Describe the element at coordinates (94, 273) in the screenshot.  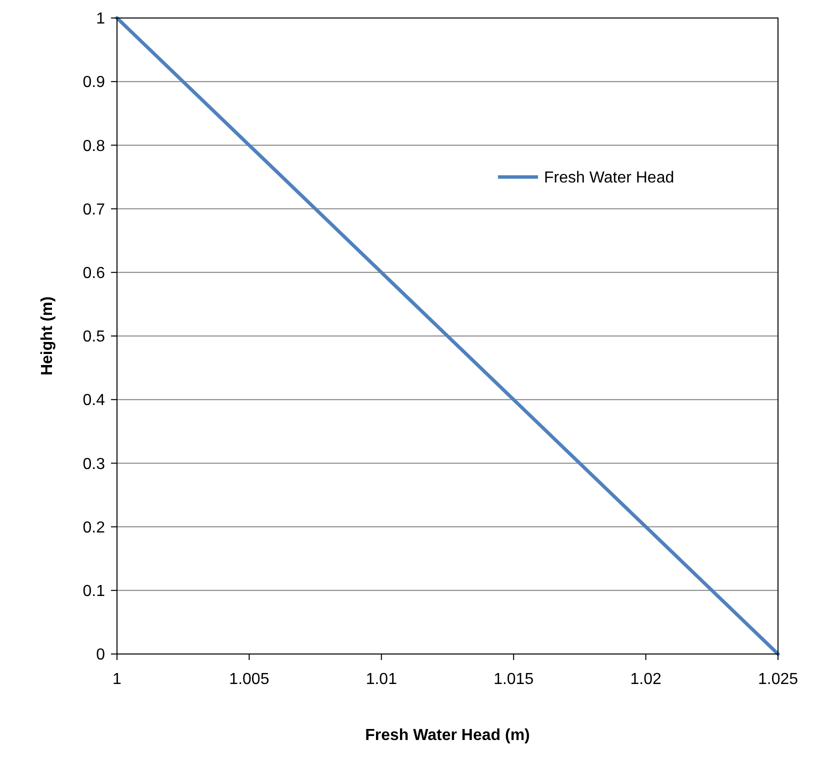
I see `y-tick-label: 0.6` at that location.